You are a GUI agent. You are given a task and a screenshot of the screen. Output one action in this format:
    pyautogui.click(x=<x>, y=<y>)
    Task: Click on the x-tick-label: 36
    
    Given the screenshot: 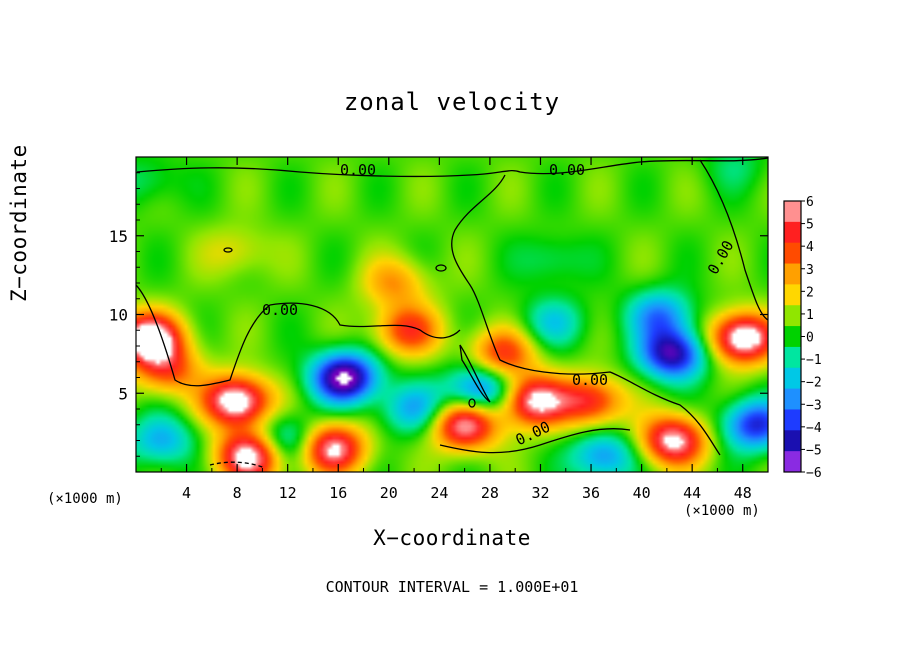 What is the action you would take?
    pyautogui.click(x=591, y=493)
    